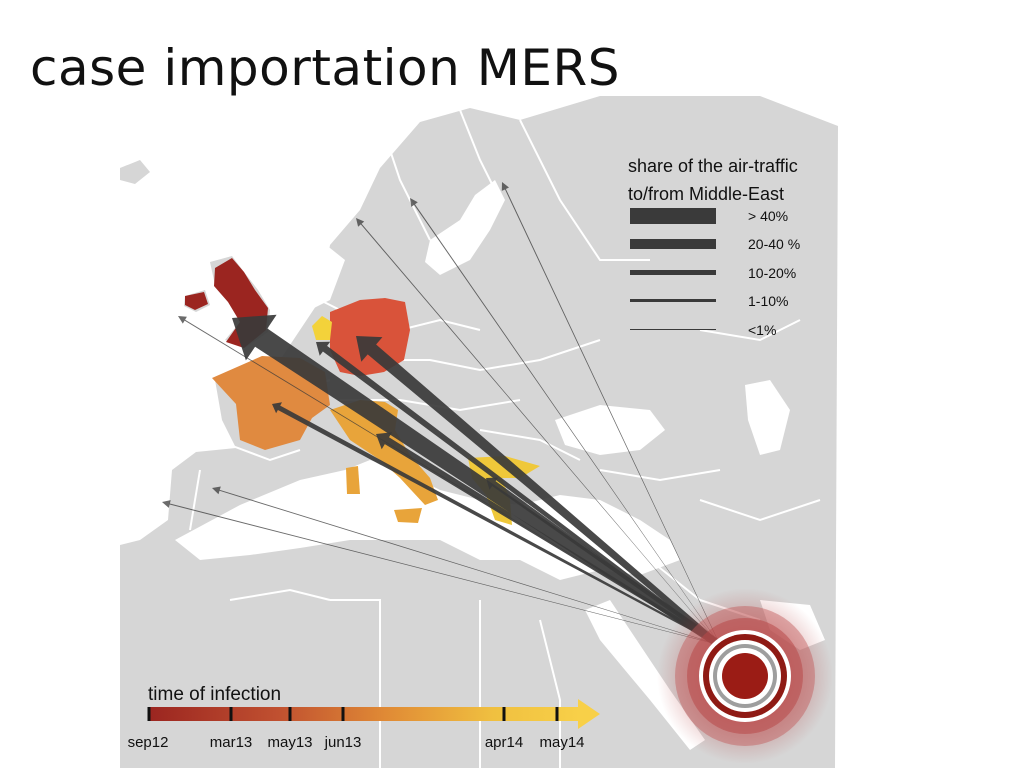  Describe the element at coordinates (231, 742) in the screenshot. I see `timeline-label-mar13: mar13` at that location.